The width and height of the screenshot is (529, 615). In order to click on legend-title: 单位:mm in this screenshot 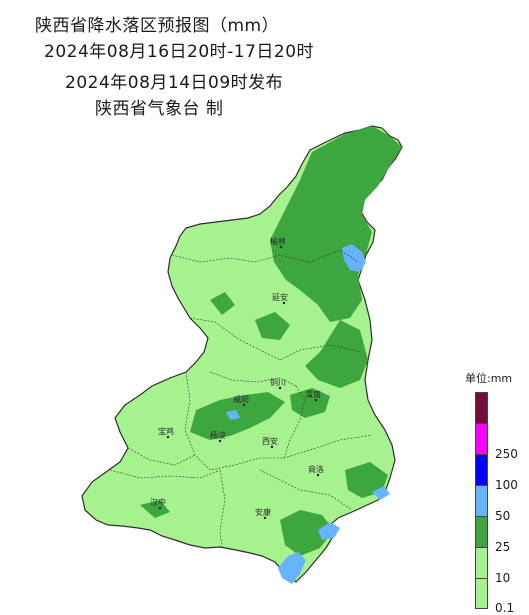, I will do `click(489, 378)`.